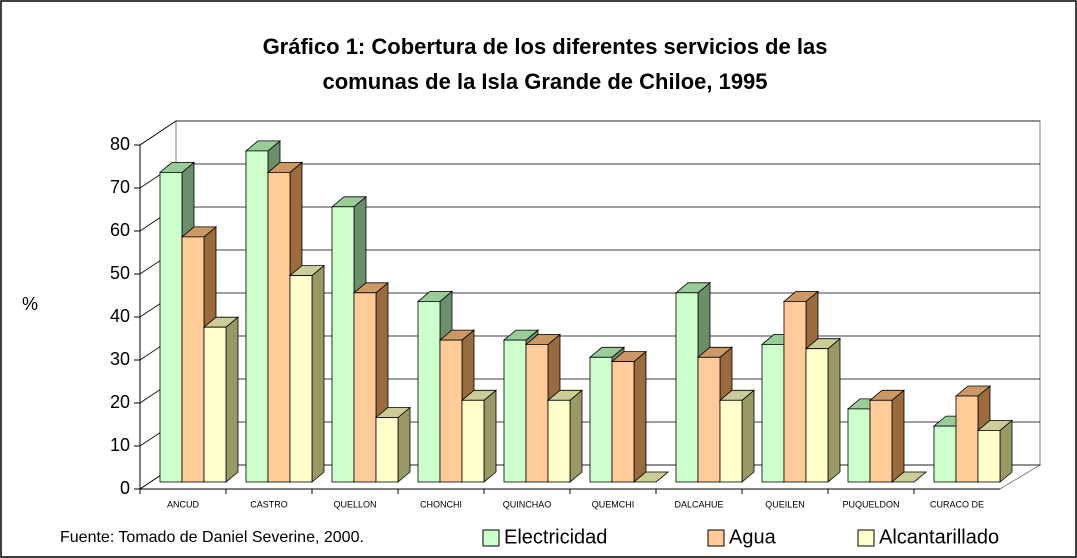 Image resolution: width=1077 pixels, height=558 pixels. Describe the element at coordinates (120, 230) in the screenshot. I see `y-tick-label: 60` at that location.